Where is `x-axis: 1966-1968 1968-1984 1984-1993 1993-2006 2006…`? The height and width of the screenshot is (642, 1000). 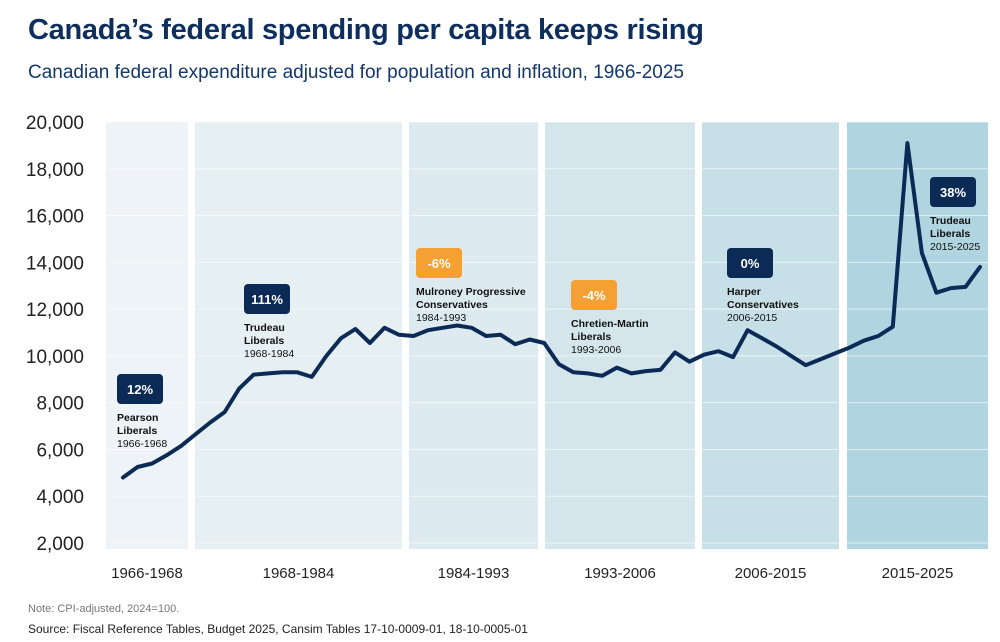
x-axis: 1966-1968 1968-1984 1984-1993 1993-2006 2006… is located at coordinates (532, 573).